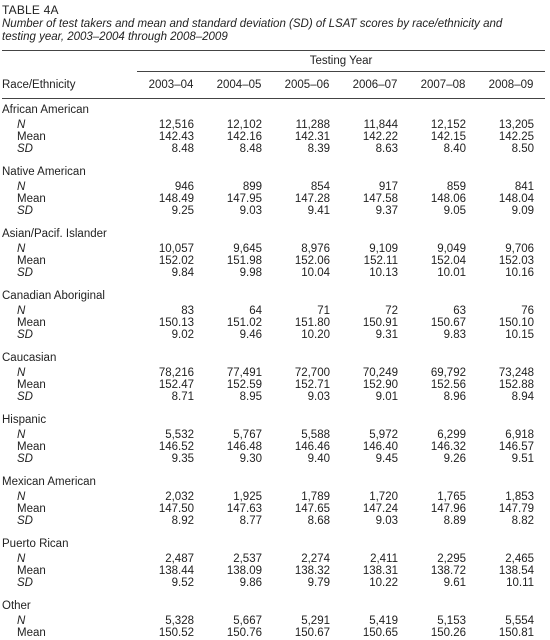 This screenshot has width=550, height=640. I want to click on group-name: Puerto Rican, so click(35, 544).